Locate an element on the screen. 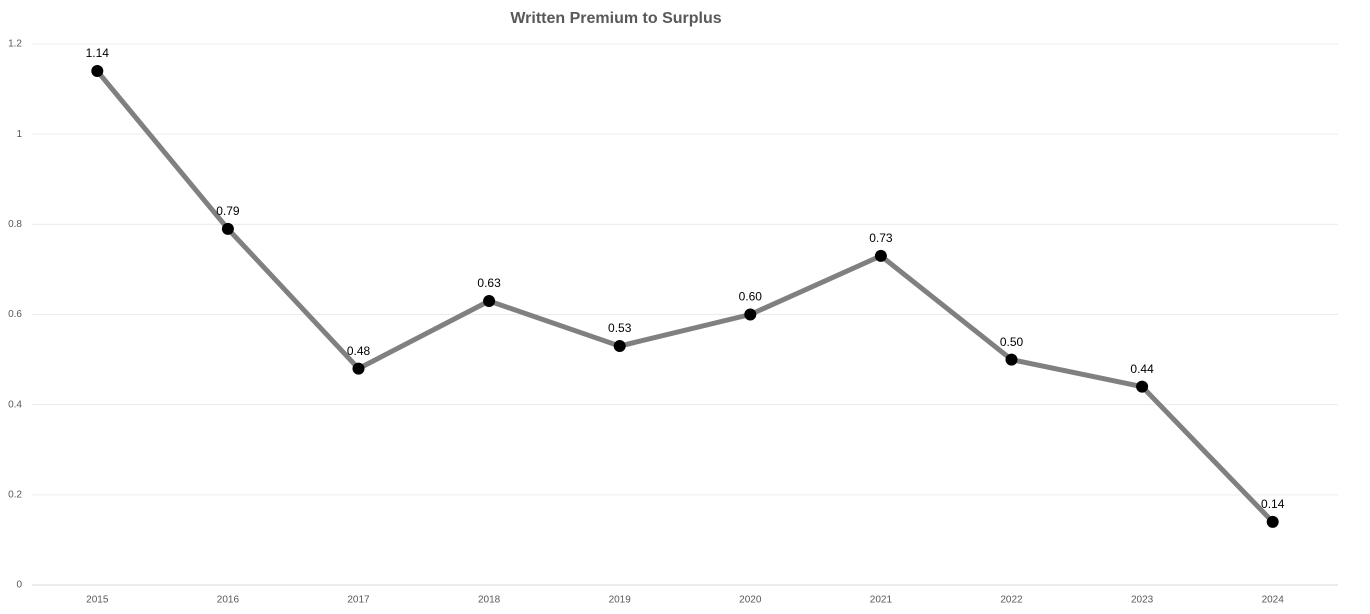  data-label: 0.14 is located at coordinates (1273, 504).